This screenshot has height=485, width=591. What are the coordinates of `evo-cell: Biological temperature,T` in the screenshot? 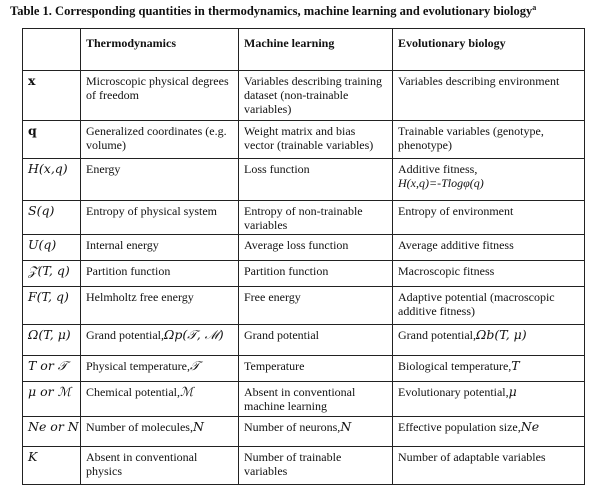 It's located at (488, 369).